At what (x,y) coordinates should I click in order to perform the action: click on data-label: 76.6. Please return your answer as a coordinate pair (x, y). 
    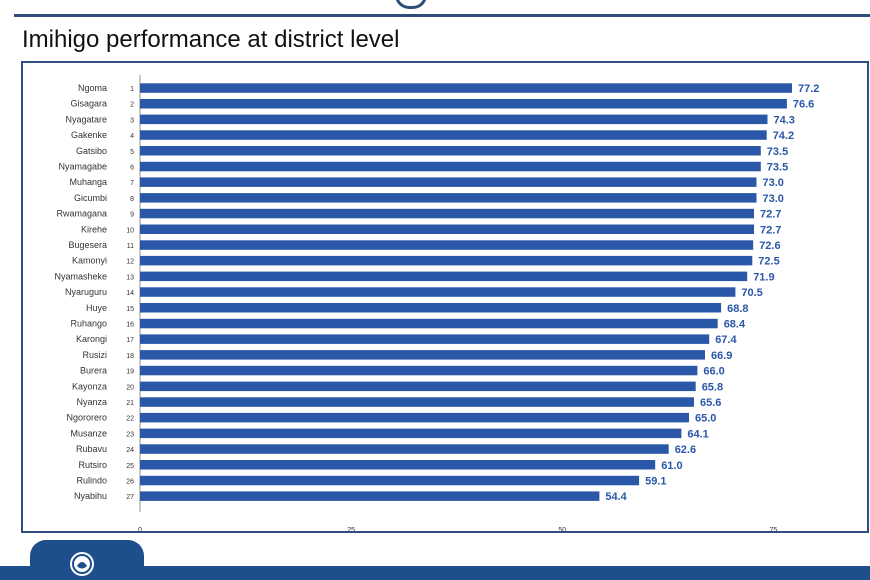
    Looking at the image, I should click on (803, 105).